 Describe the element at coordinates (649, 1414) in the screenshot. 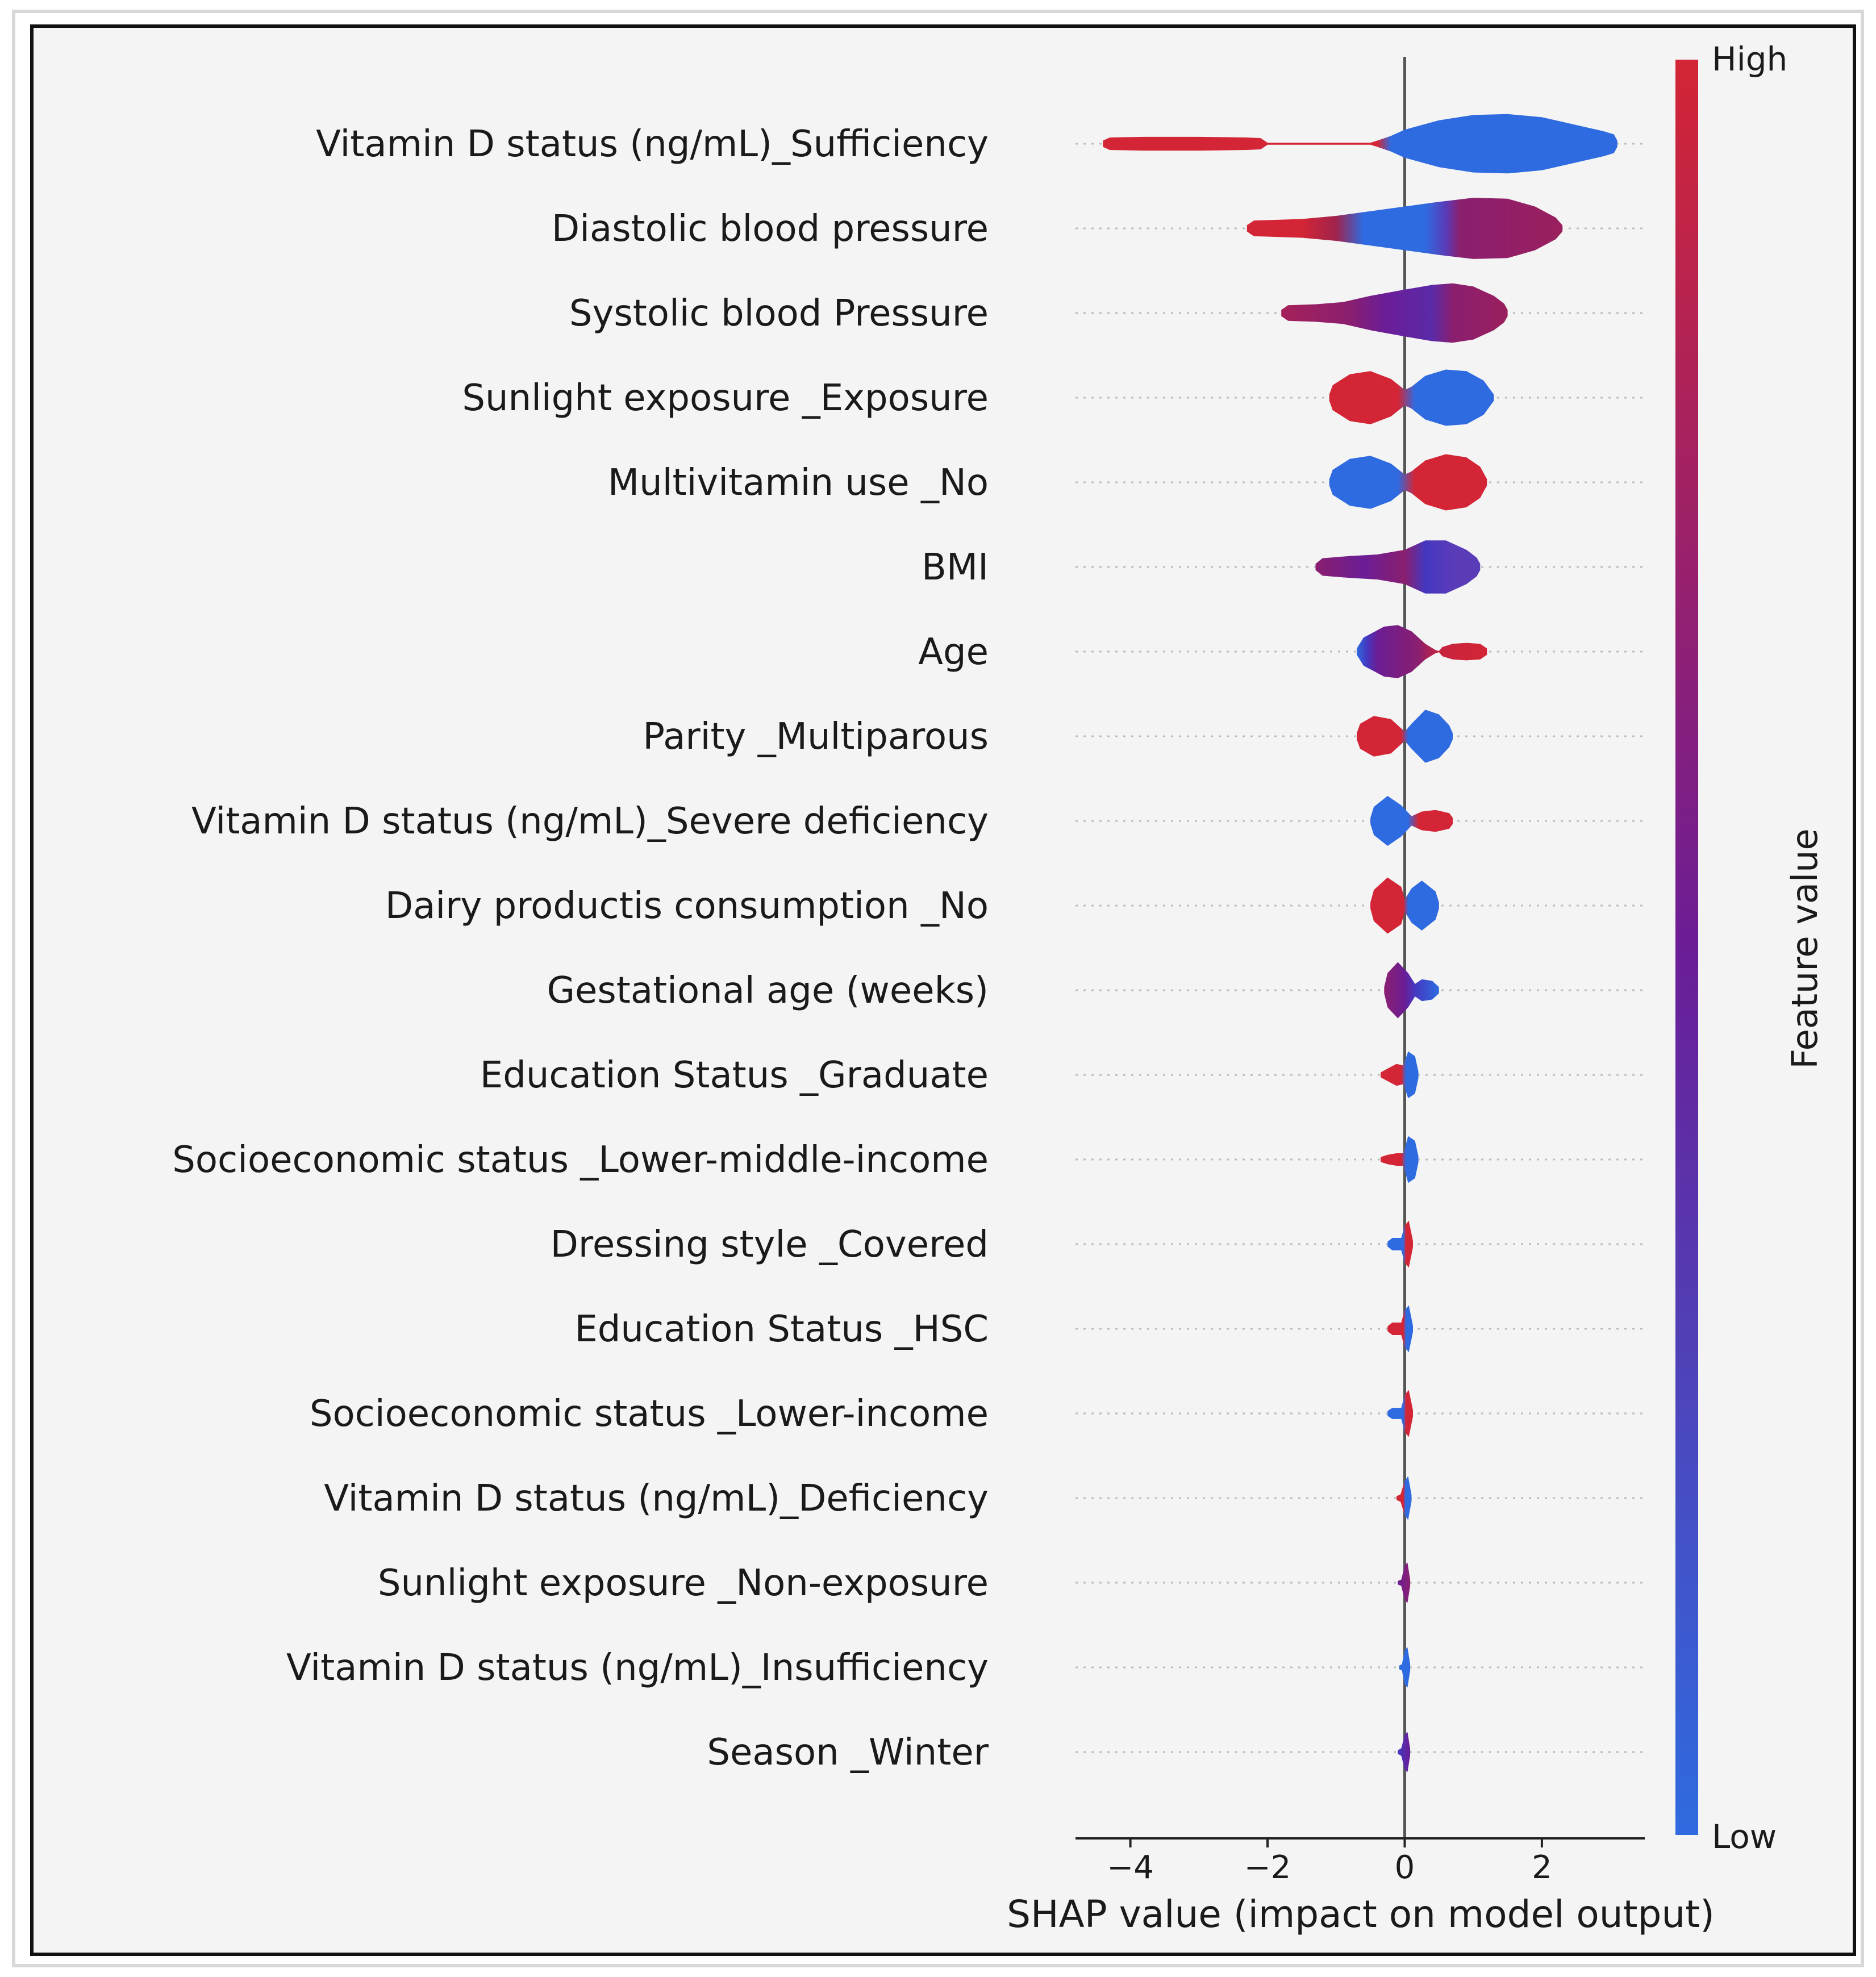

I see `feature-label: Socioeconomic status _Lower-income` at that location.